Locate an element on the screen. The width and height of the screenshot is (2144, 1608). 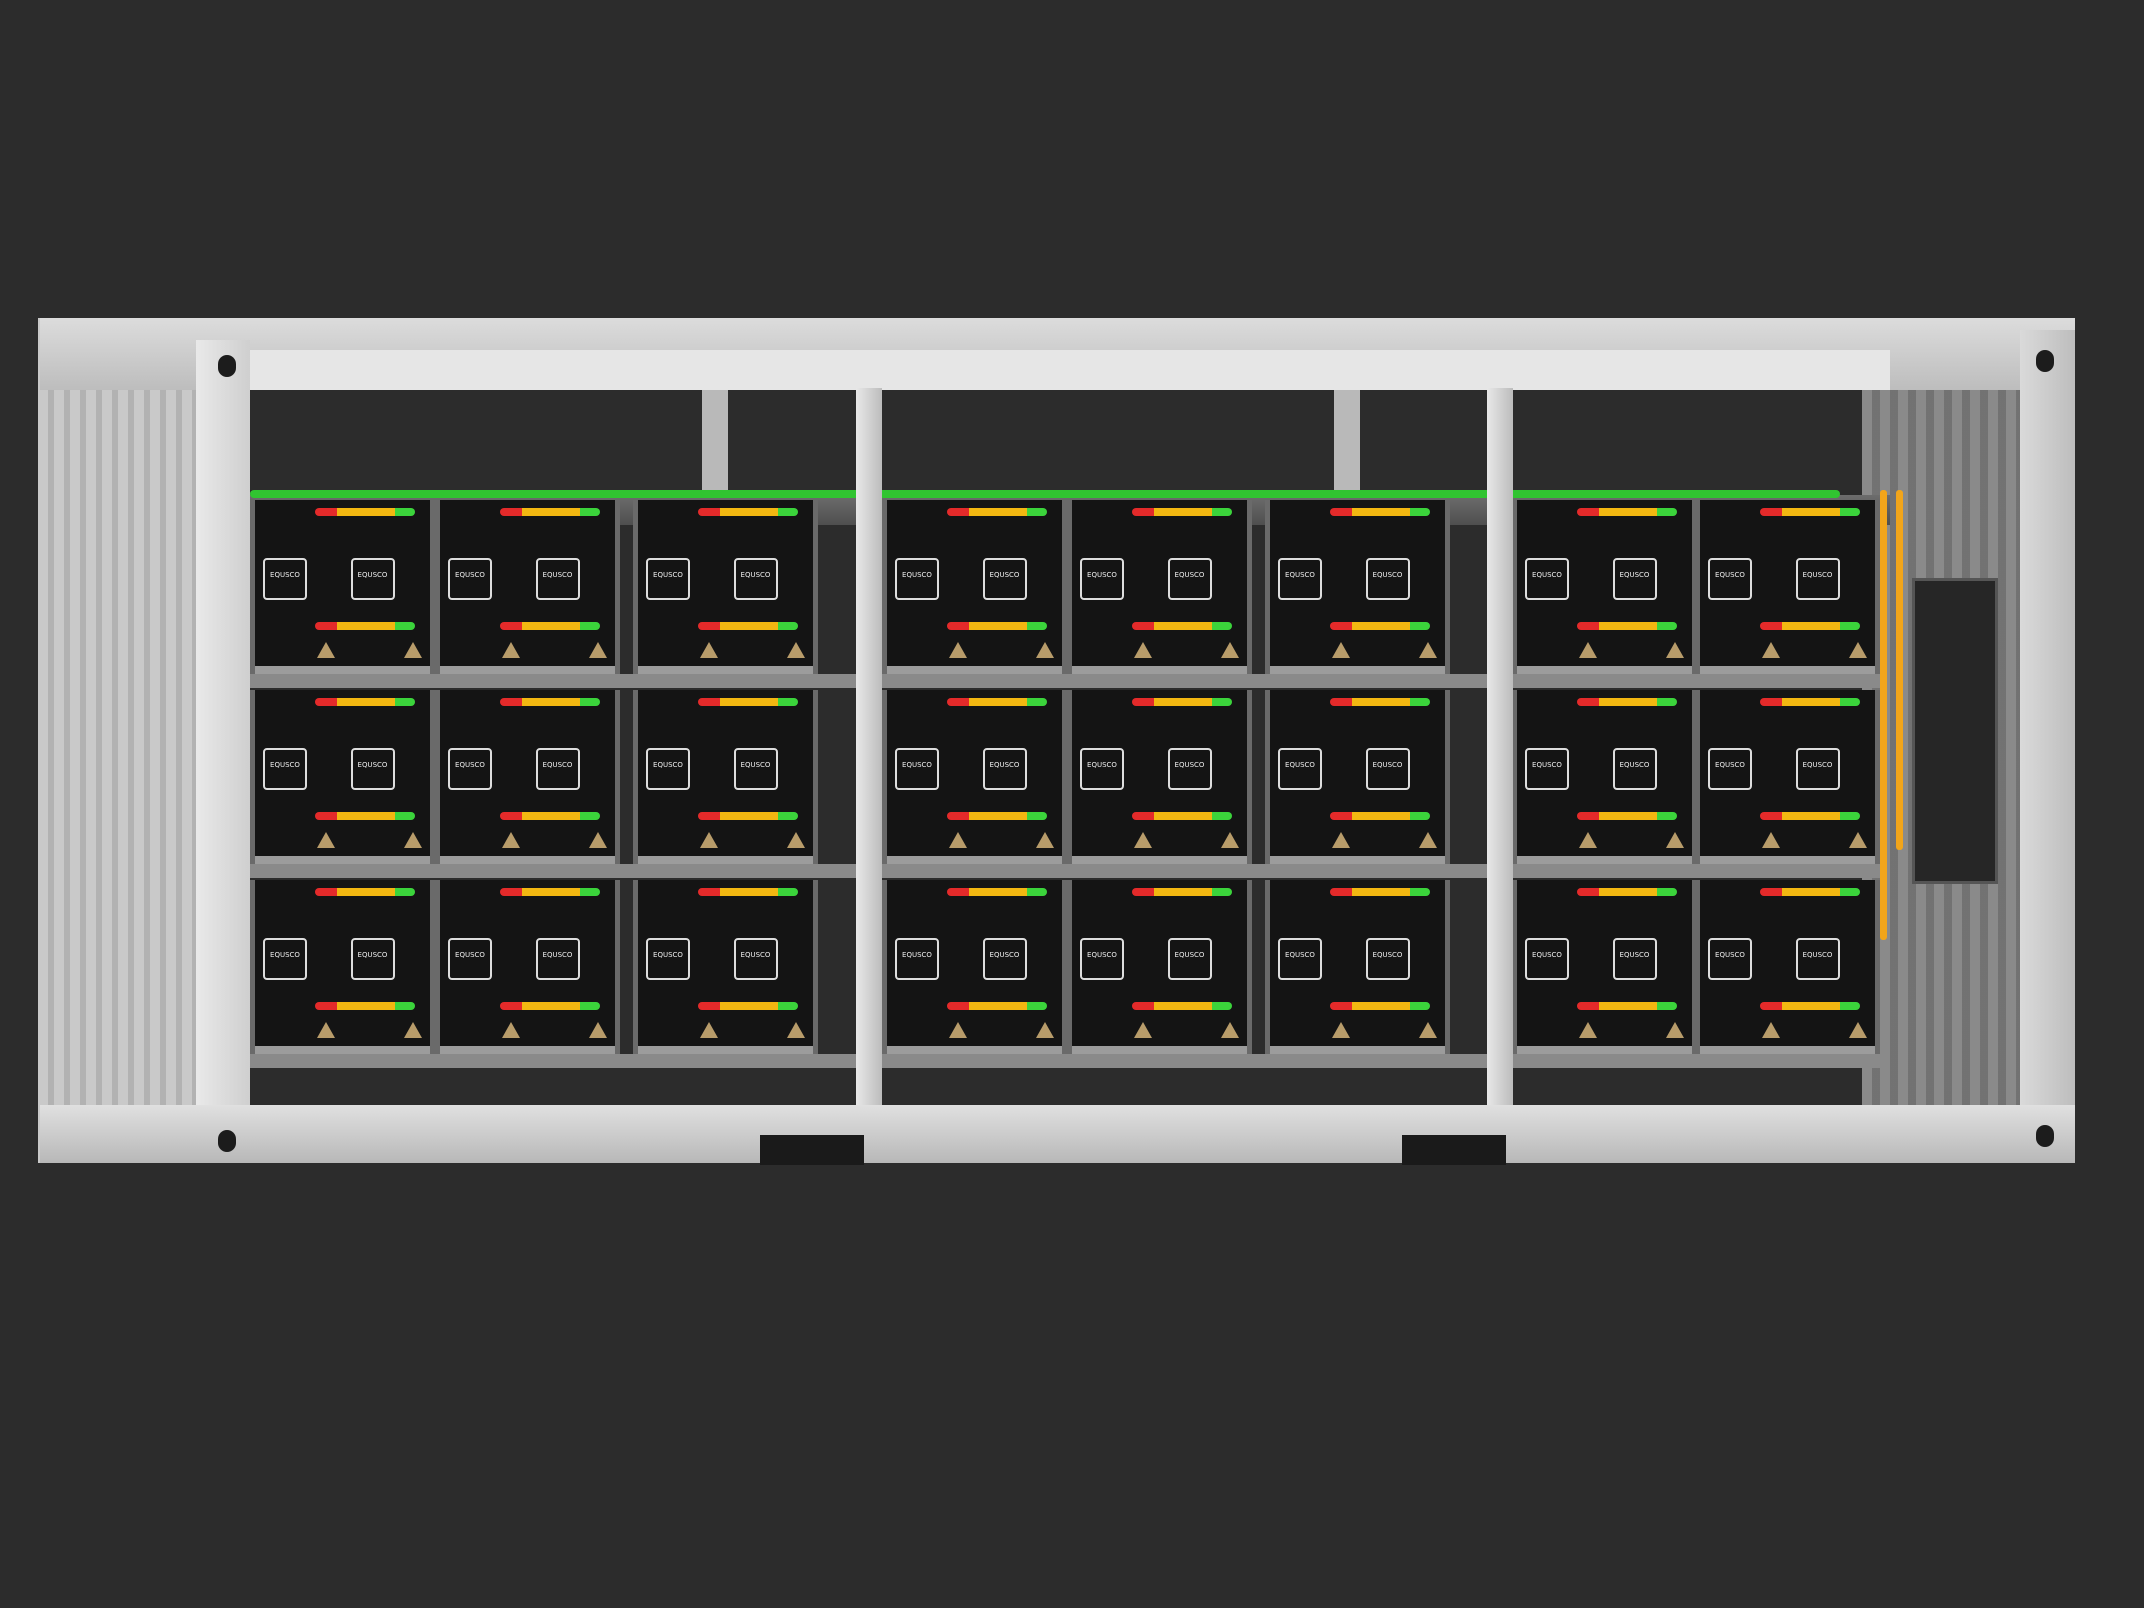
container-top-beam is located at coordinates (1070, 370).